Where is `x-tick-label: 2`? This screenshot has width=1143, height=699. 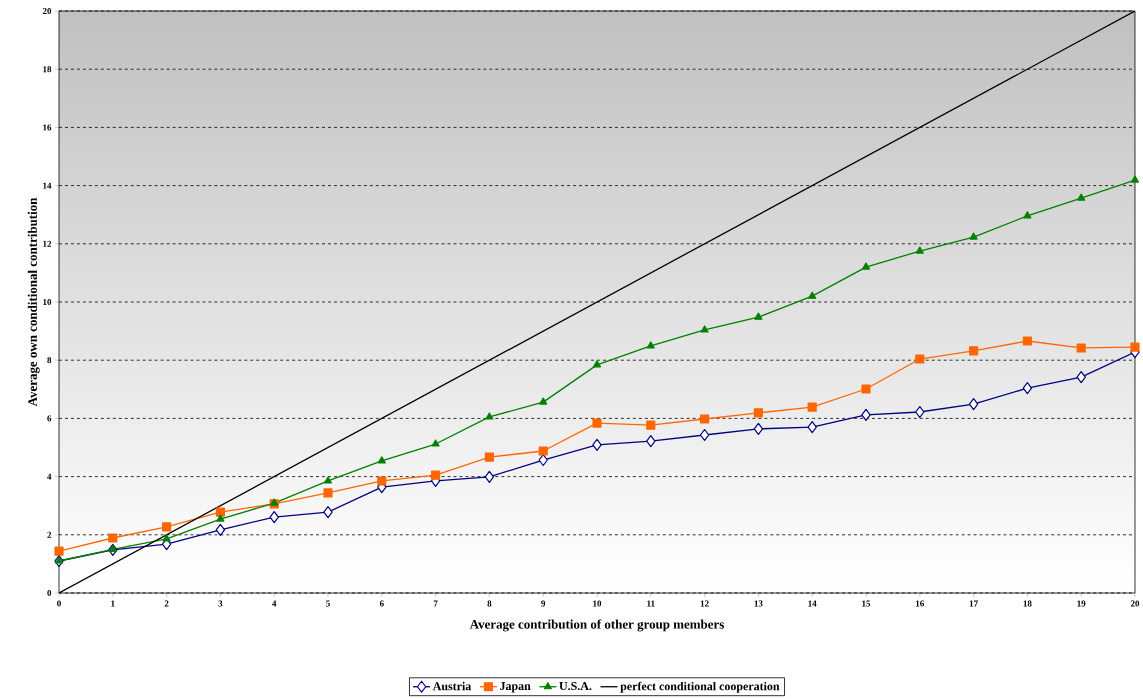
x-tick-label: 2 is located at coordinates (166, 603).